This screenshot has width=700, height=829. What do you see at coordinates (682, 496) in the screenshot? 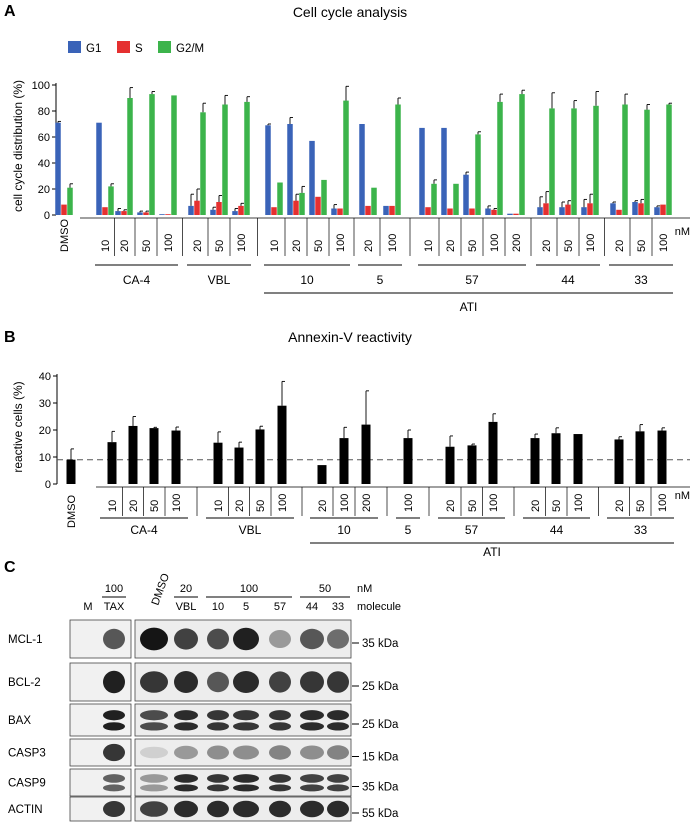
I see `chart-b-unit: nM` at bounding box center [682, 496].